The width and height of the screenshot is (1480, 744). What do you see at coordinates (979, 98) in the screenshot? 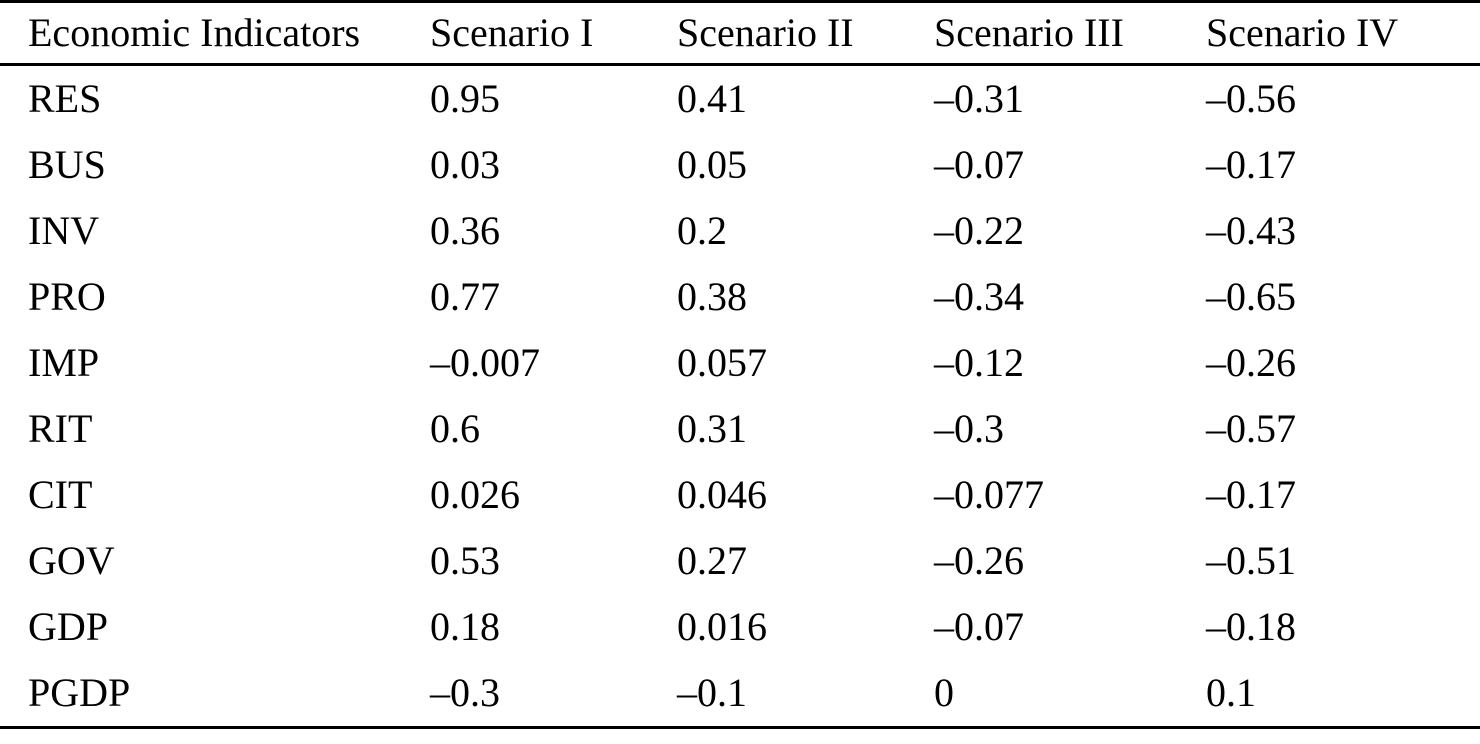
I see `cell-value: –0.31` at bounding box center [979, 98].